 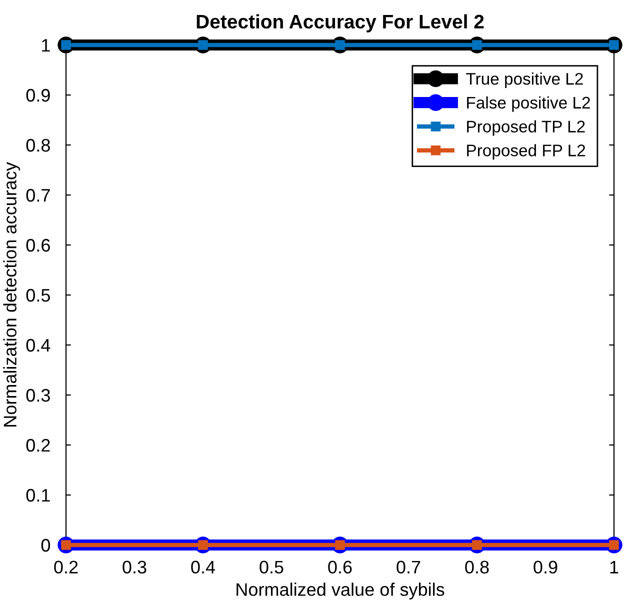 What do you see at coordinates (38, 195) in the screenshot?
I see `y-tick-label: 0.7` at bounding box center [38, 195].